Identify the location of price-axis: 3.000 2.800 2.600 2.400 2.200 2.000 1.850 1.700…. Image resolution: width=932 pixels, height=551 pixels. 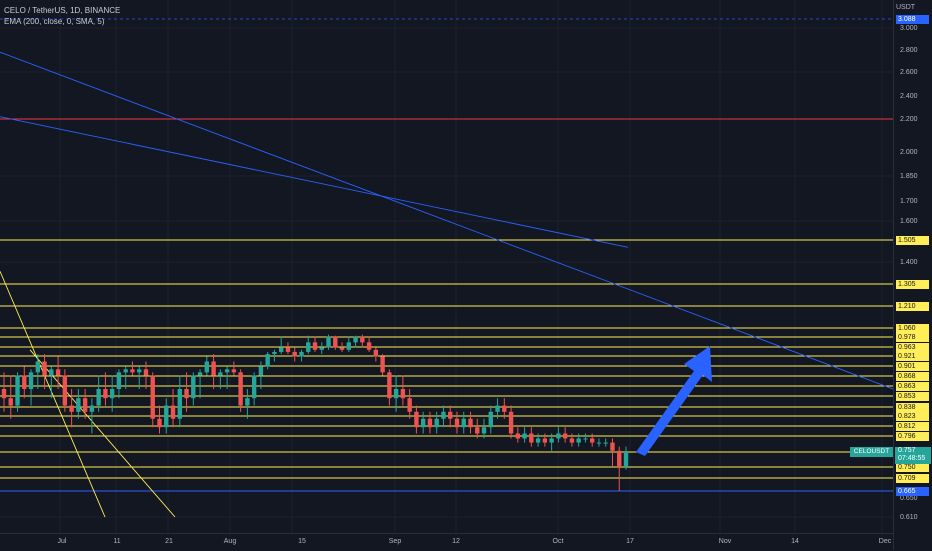
(912, 275).